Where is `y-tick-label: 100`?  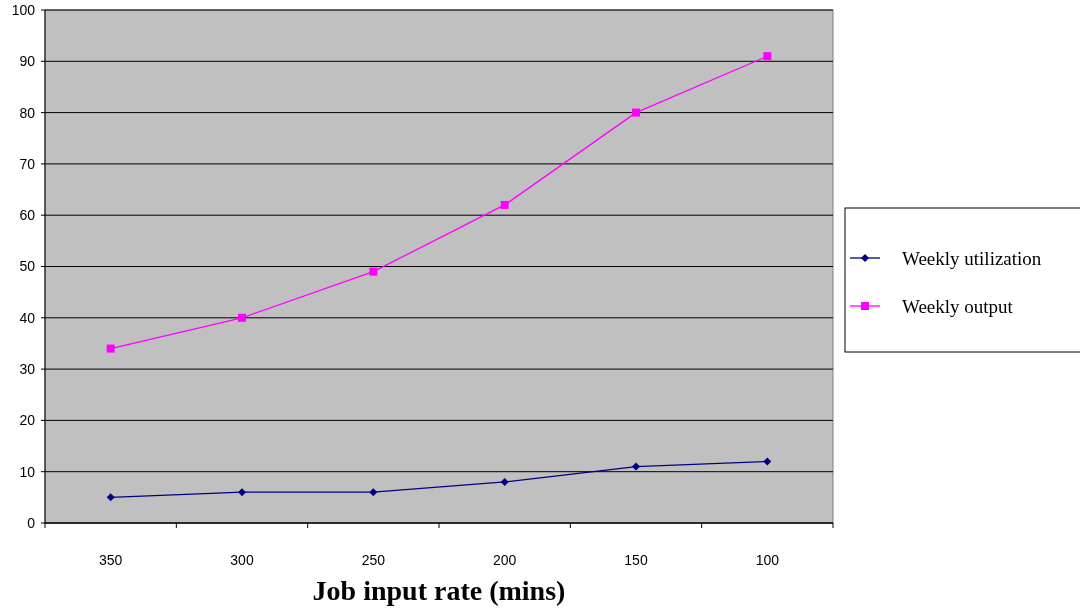
y-tick-label: 100 is located at coordinates (23, 9).